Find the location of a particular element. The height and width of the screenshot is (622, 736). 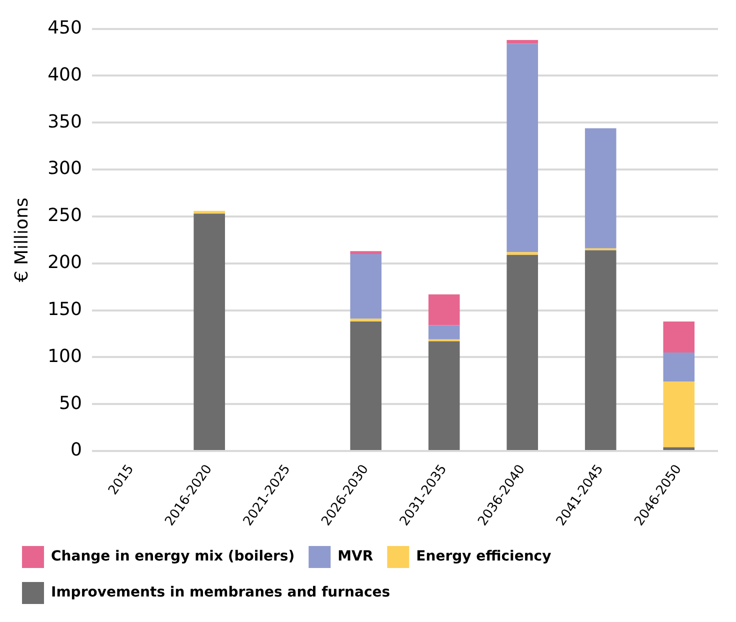

y-tick-label: 0 is located at coordinates (76, 450).